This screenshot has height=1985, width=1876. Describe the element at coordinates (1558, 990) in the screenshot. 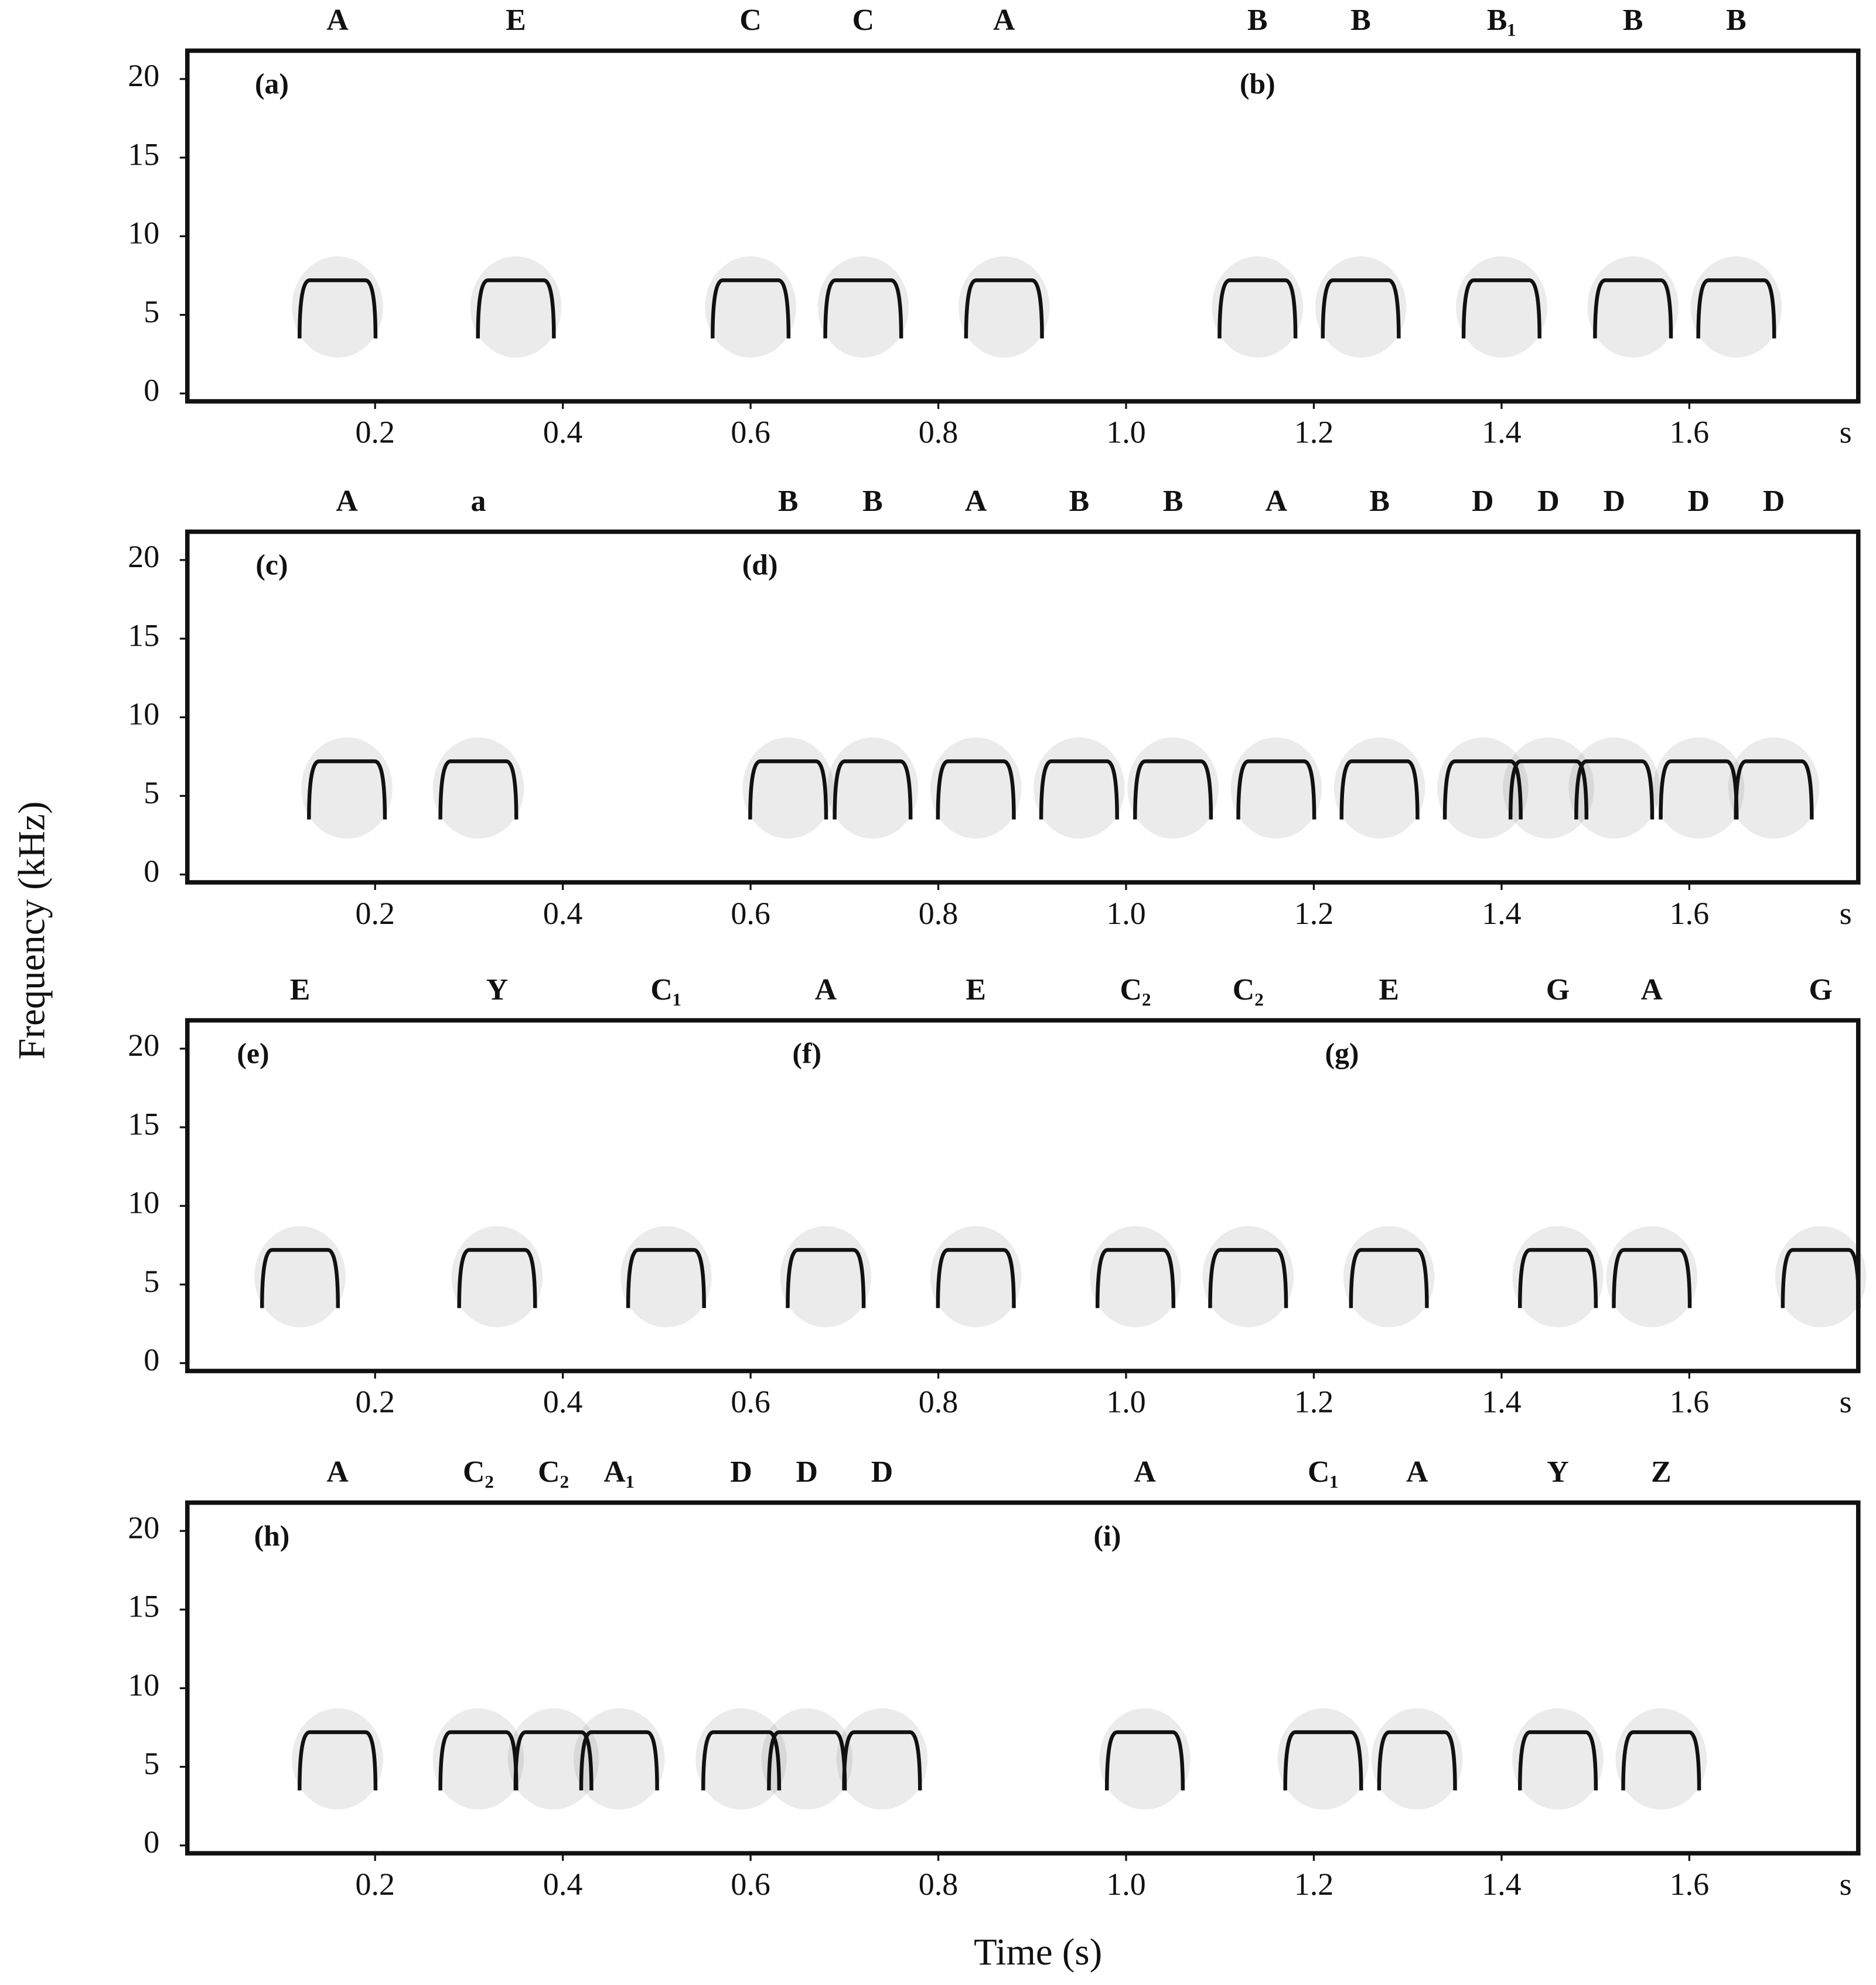

I see `syllable-label: G` at that location.